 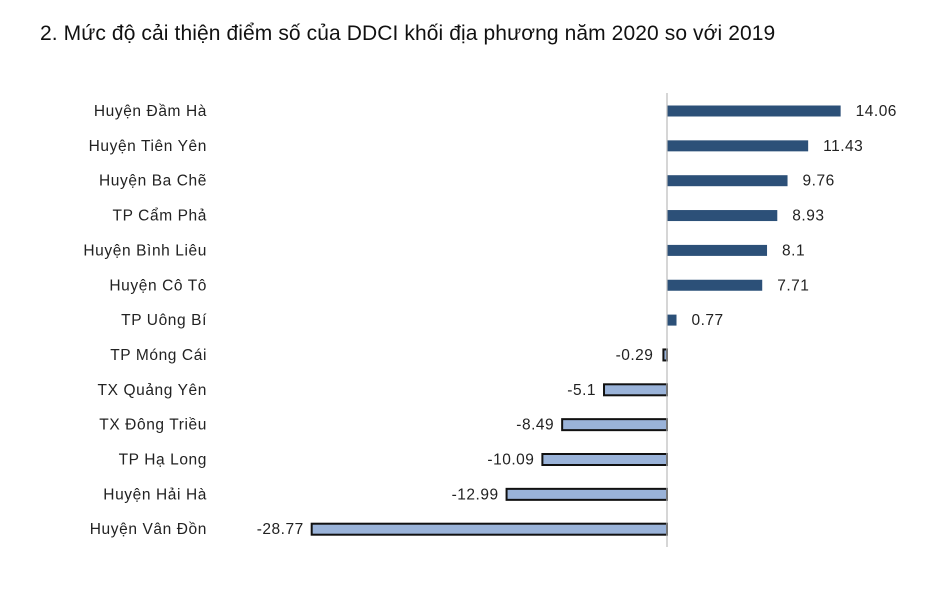 I want to click on category-label: Huyện Tiên Yên, so click(x=148, y=146).